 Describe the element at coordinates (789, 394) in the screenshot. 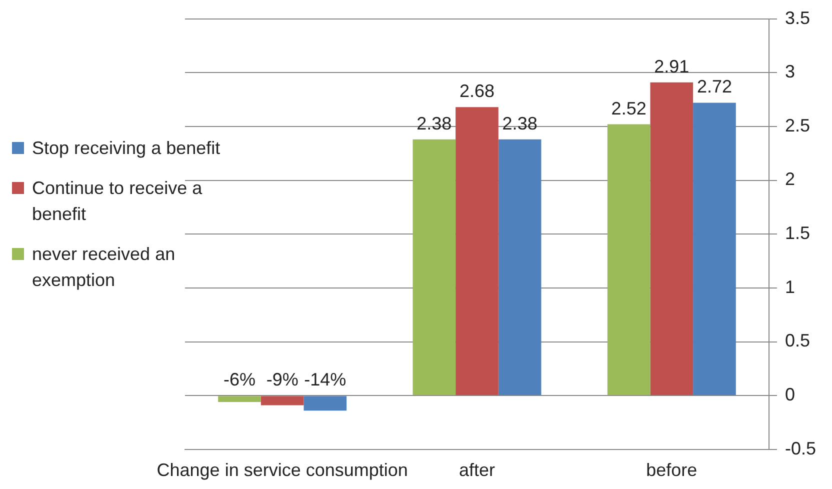

I see `y-tick-label: 0` at that location.